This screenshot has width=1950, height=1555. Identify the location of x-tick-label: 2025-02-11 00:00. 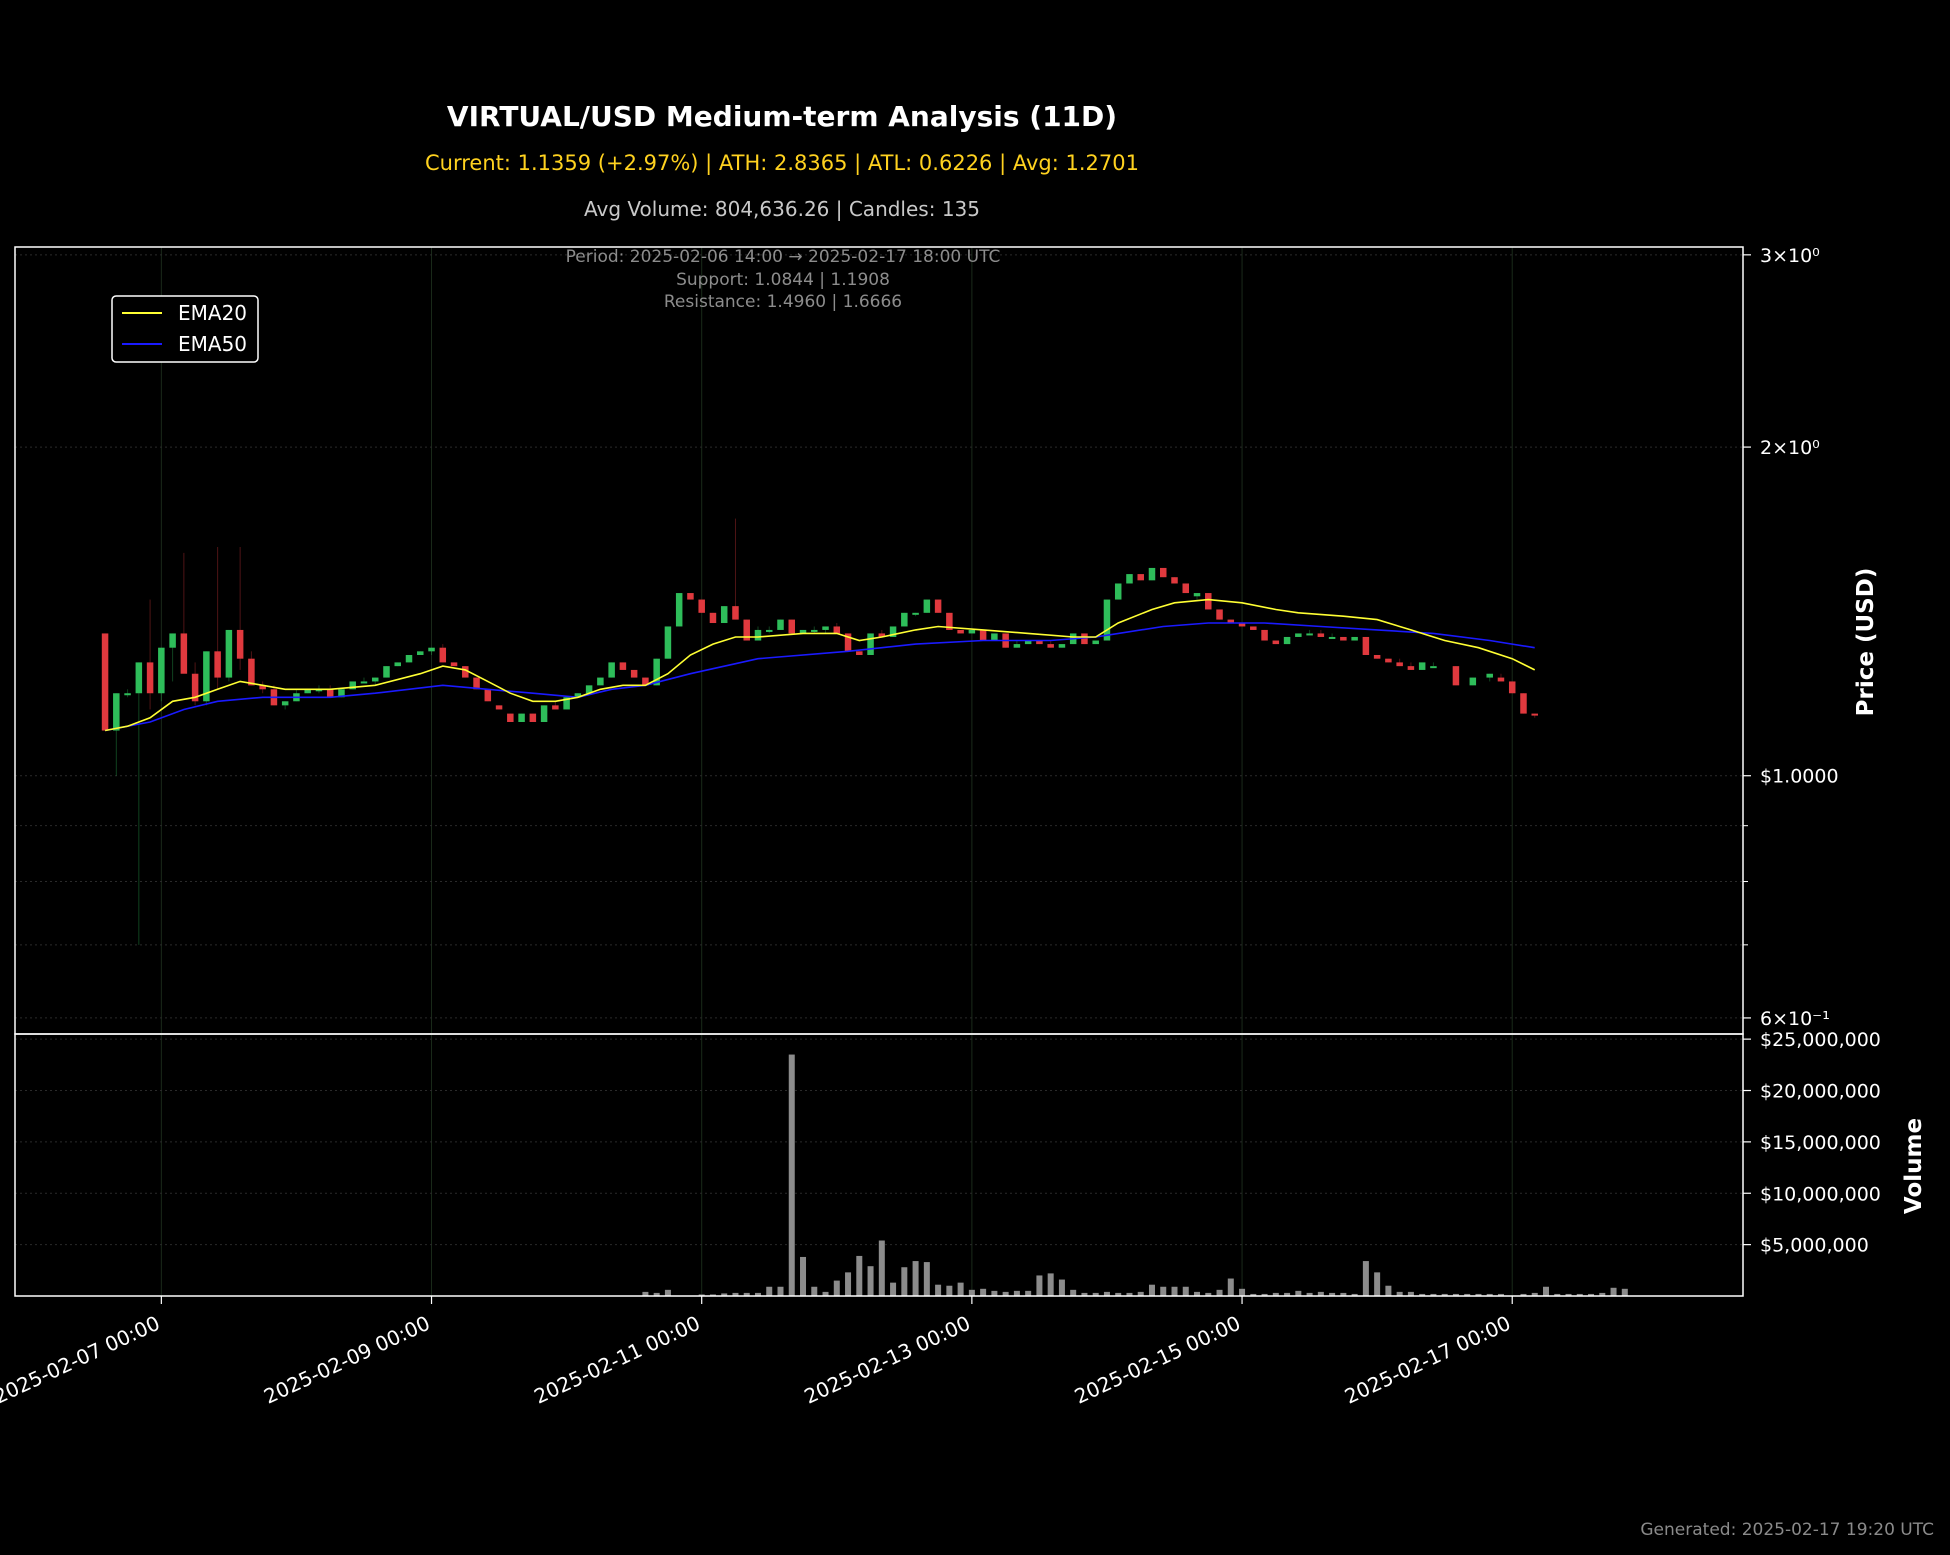
(616, 1360).